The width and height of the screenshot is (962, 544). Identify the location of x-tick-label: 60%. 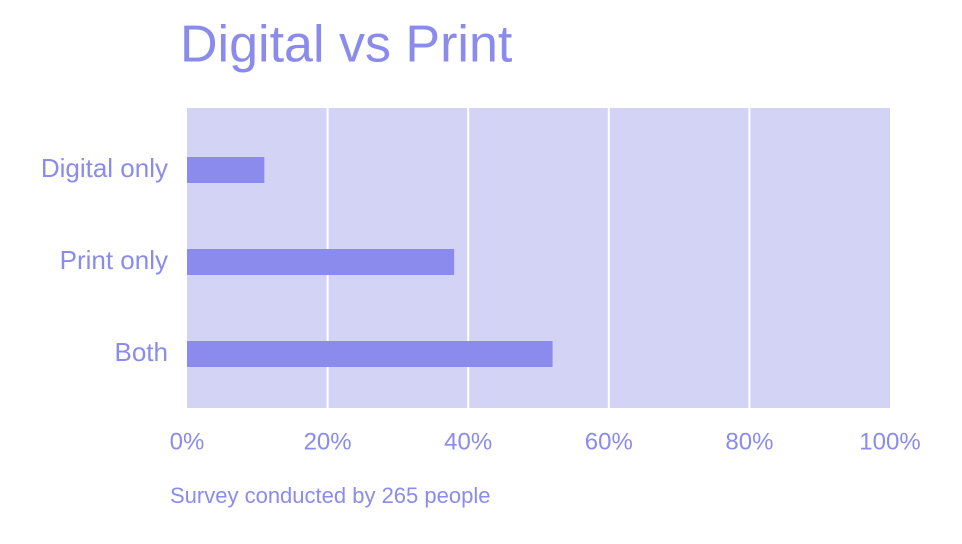
(609, 441).